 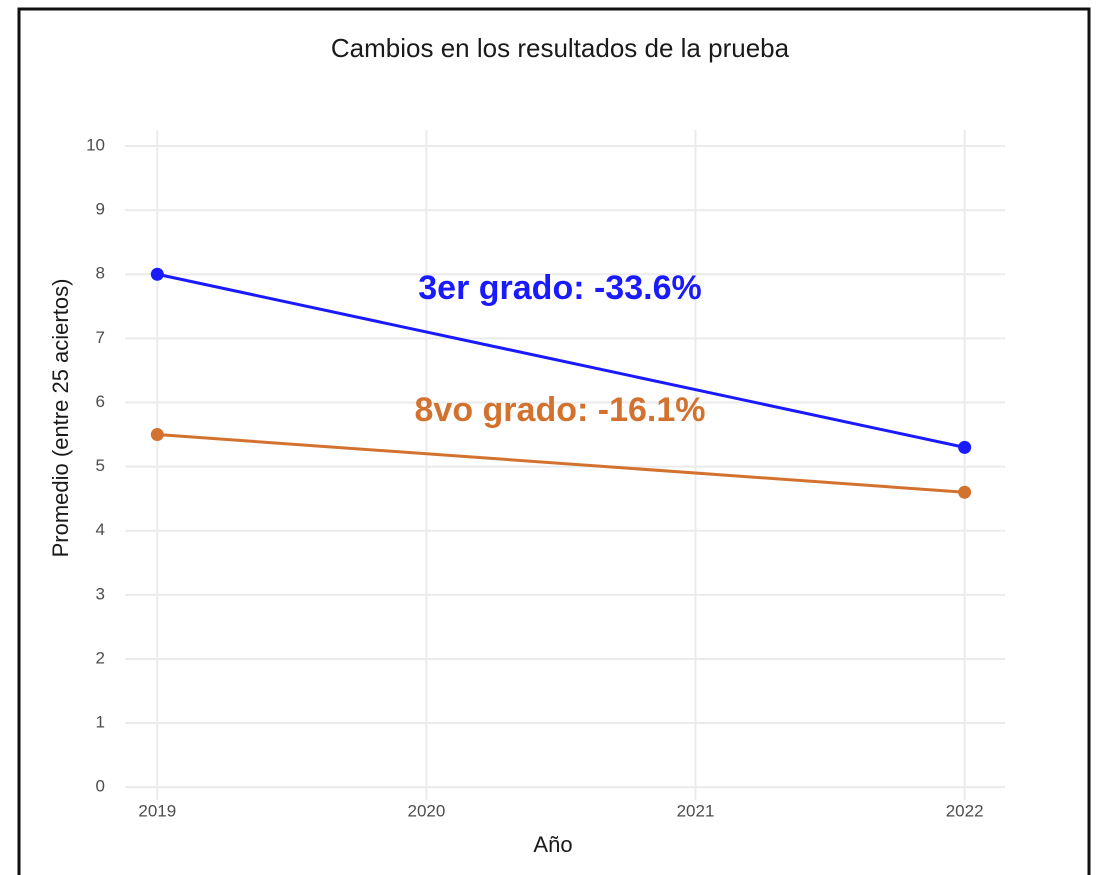 I want to click on y-axis-label: Promedio (entre 25 aciertos), so click(x=60, y=418).